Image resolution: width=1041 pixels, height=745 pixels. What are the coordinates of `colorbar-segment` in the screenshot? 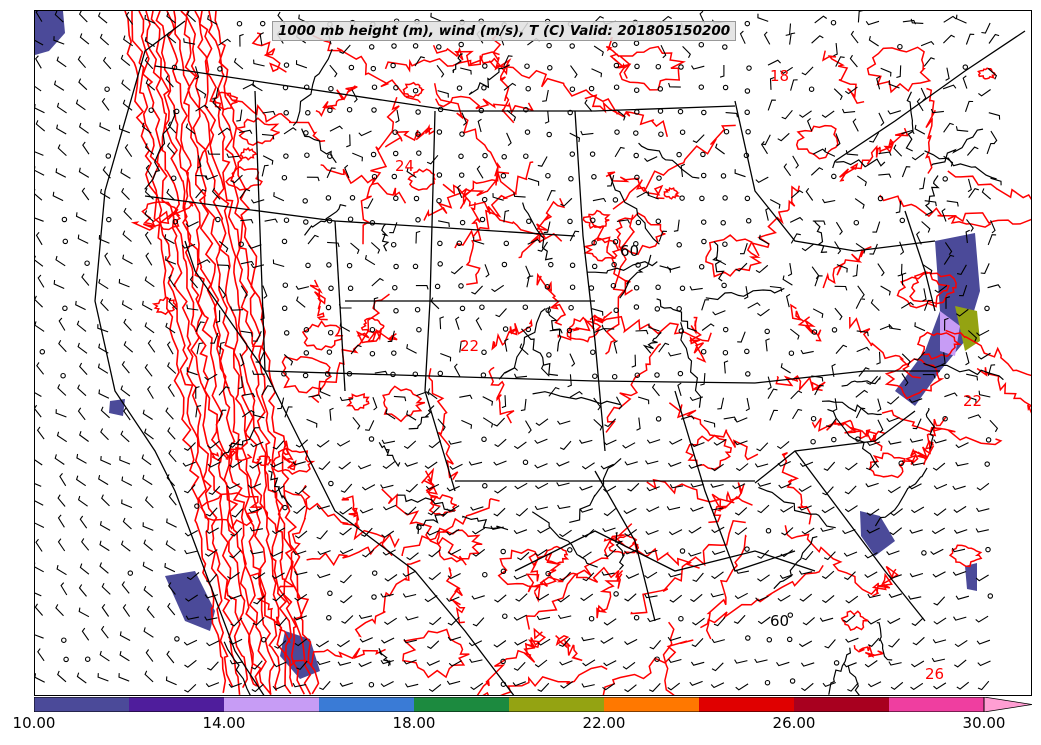 It's located at (842, 704).